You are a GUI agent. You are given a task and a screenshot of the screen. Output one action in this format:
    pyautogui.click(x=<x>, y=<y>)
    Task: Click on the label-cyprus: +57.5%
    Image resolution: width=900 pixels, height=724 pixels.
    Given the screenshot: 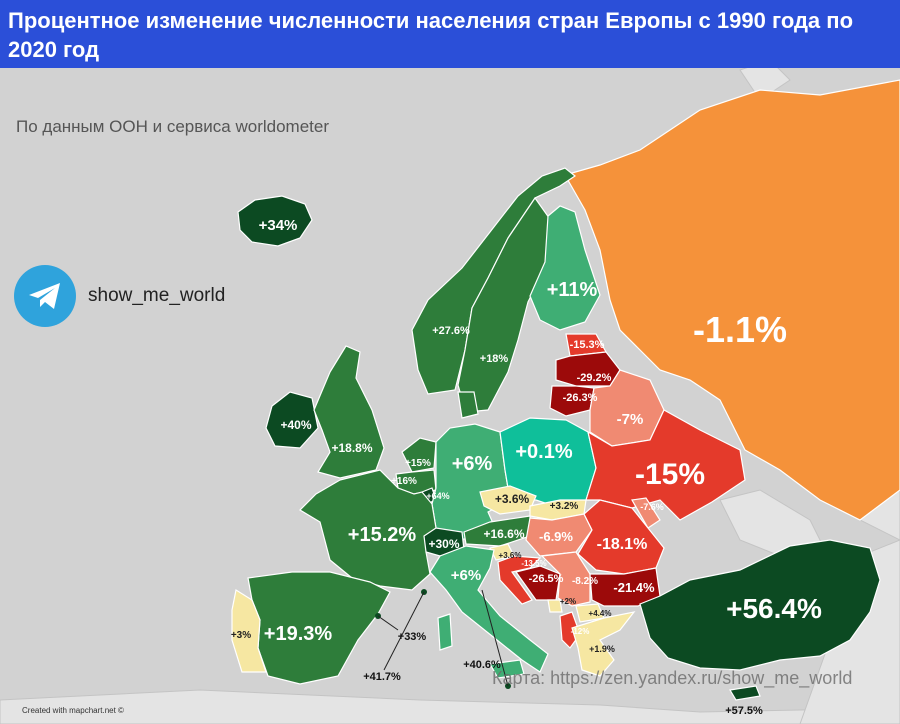 What is the action you would take?
    pyautogui.click(x=744, y=711)
    